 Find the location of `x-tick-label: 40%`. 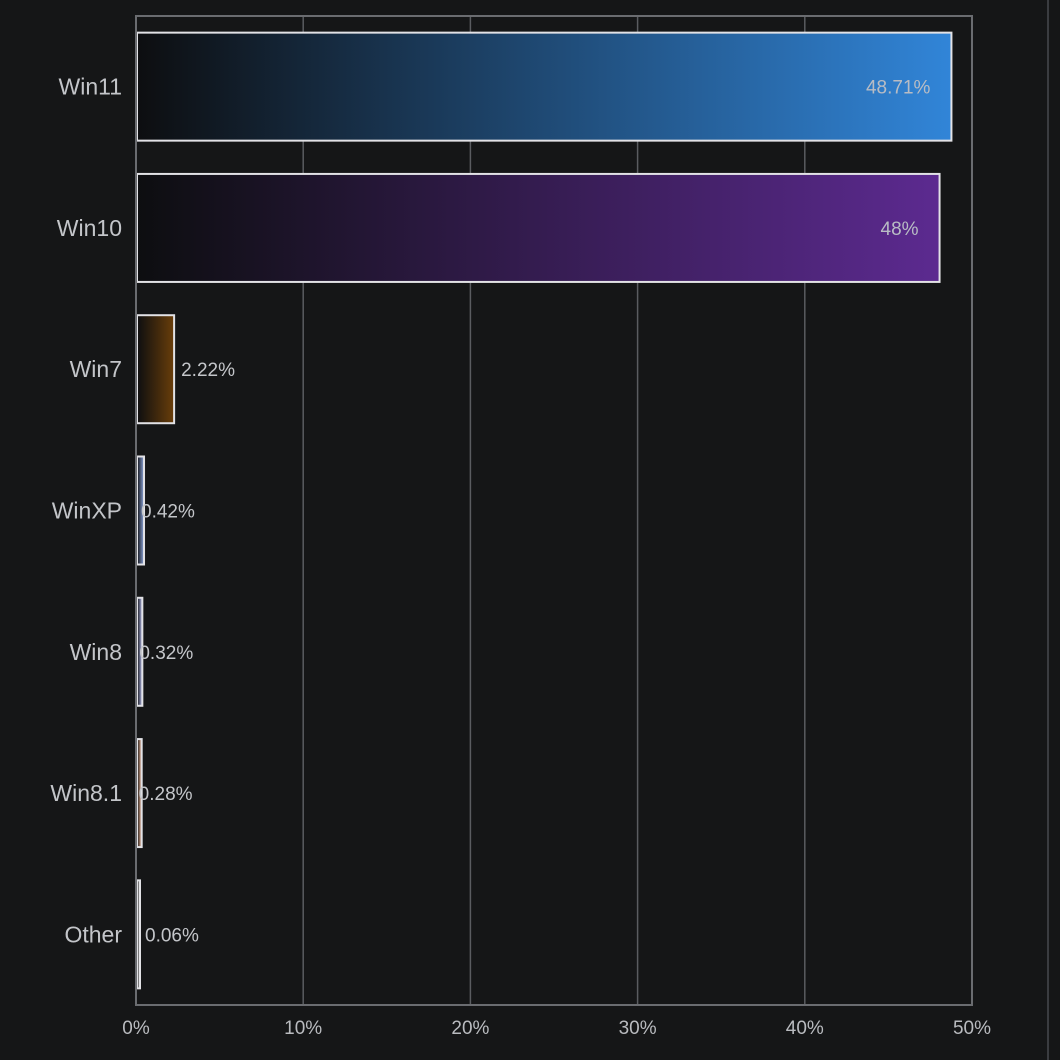

x-tick-label: 40% is located at coordinates (805, 1028).